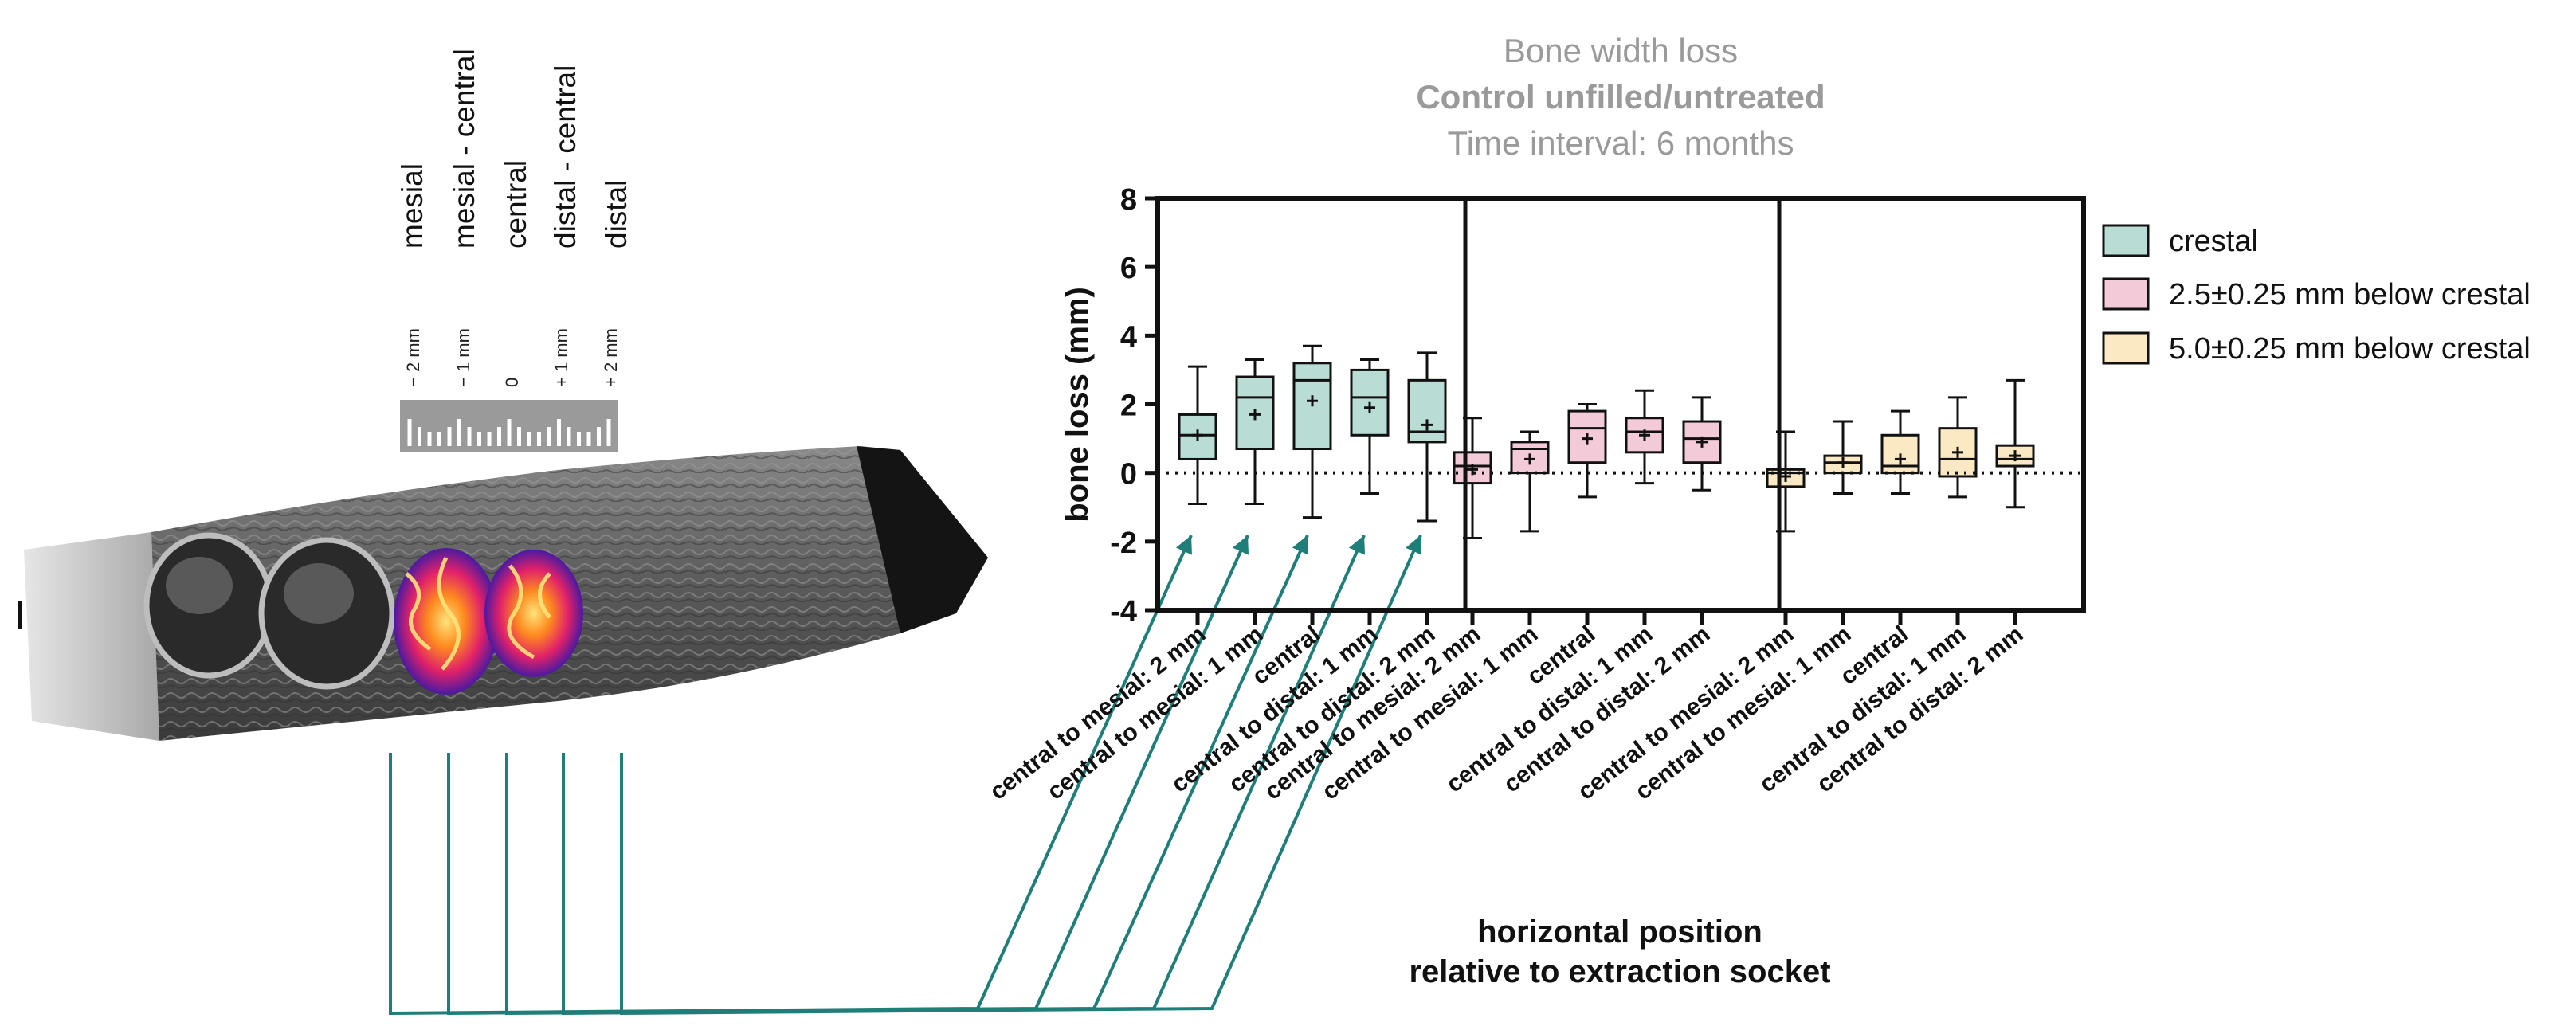  I want to click on y-tick-label: 4, so click(1128, 337).